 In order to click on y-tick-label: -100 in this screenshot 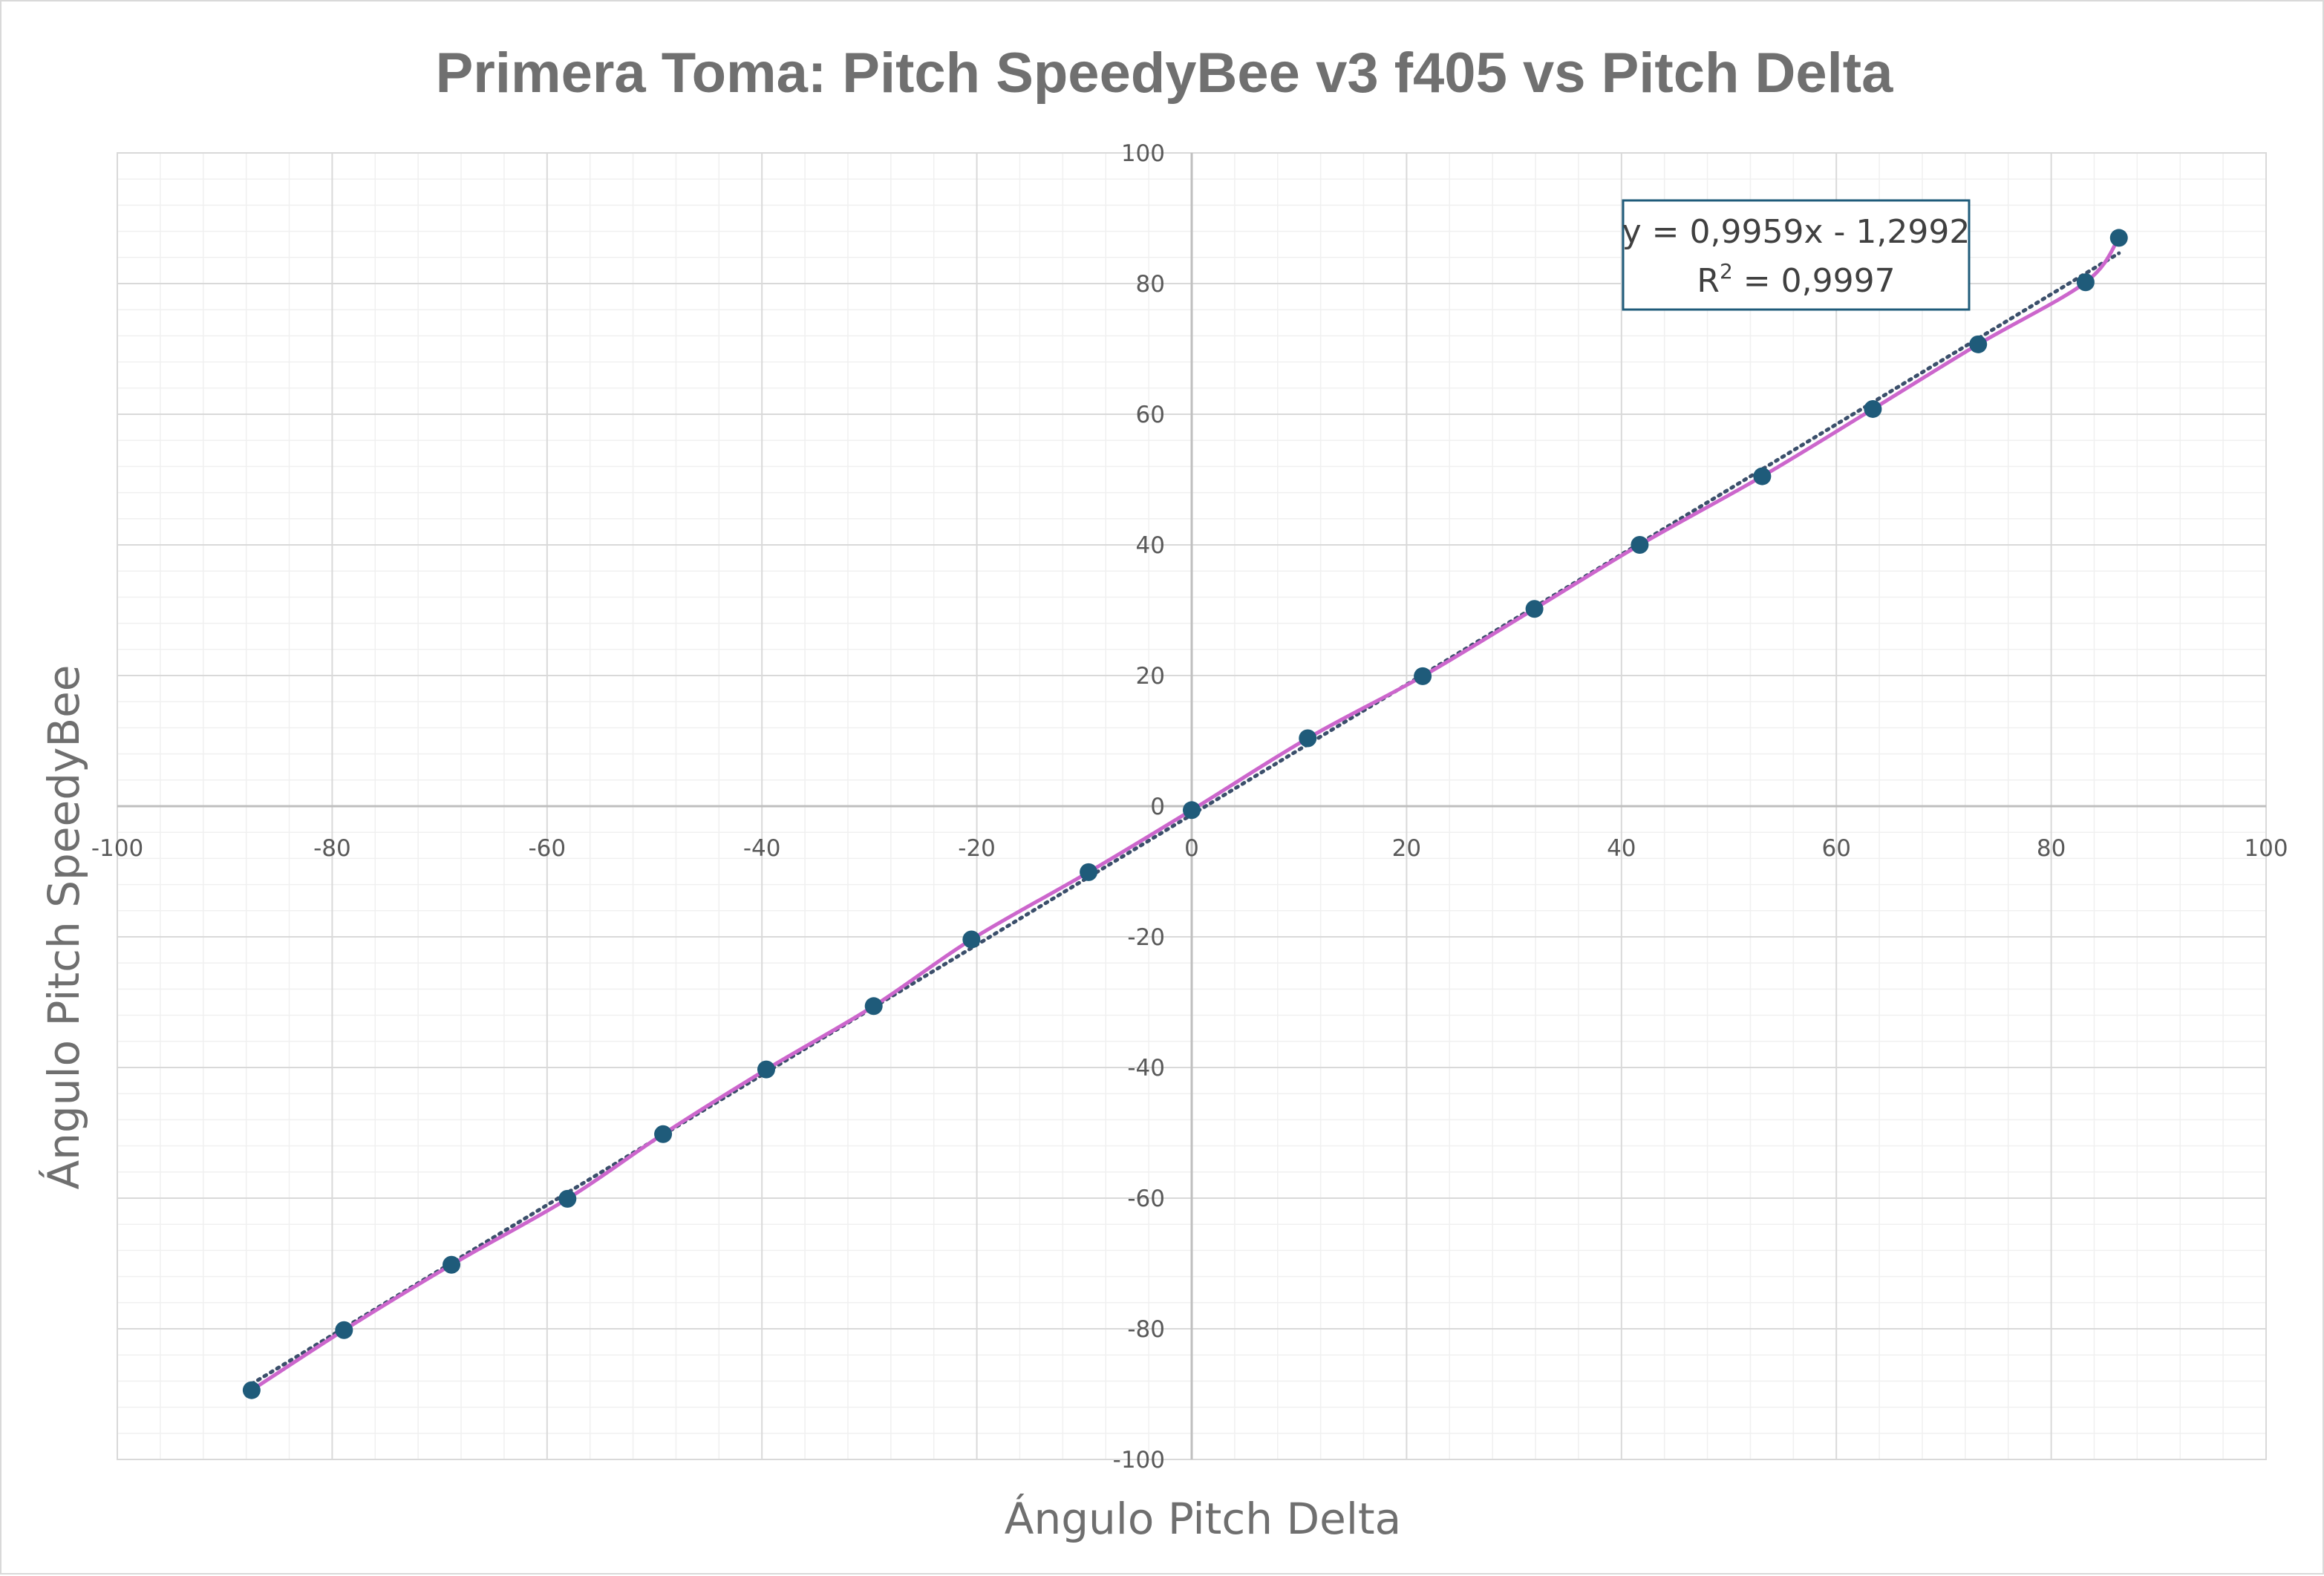, I will do `click(1139, 1460)`.